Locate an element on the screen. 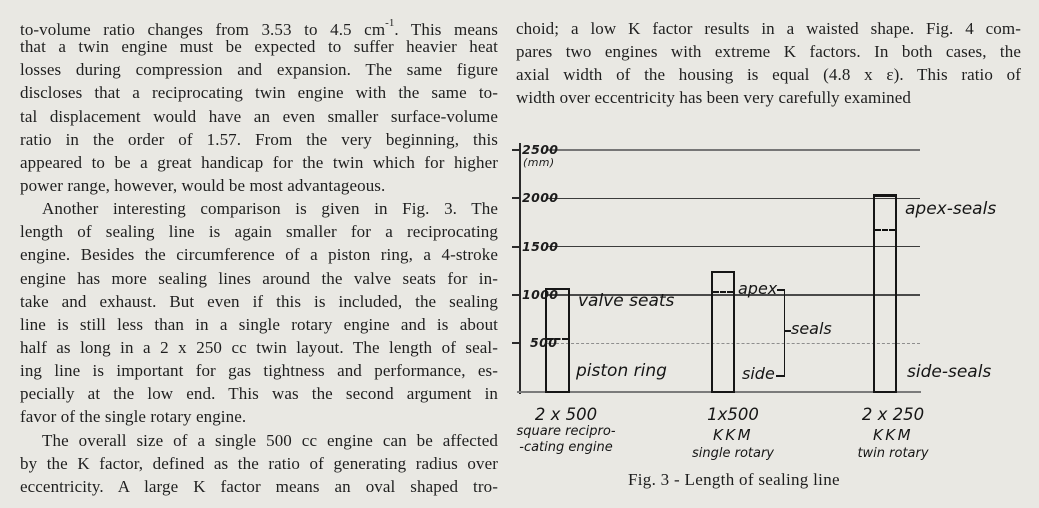  bar-1-divider is located at coordinates (557, 339).